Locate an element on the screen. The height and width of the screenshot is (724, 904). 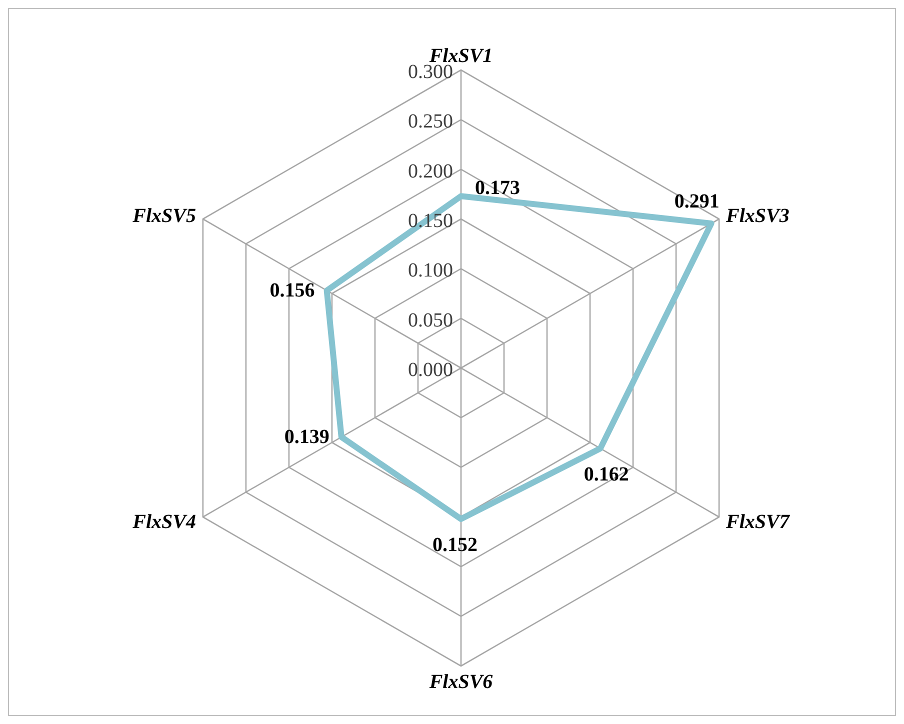
y-tick-label: 0.050 is located at coordinates (430, 320).